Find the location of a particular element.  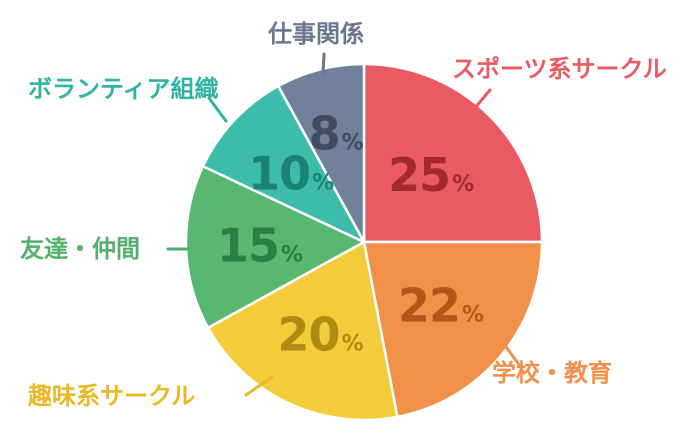

slice-value-number: 20 is located at coordinates (309, 334).